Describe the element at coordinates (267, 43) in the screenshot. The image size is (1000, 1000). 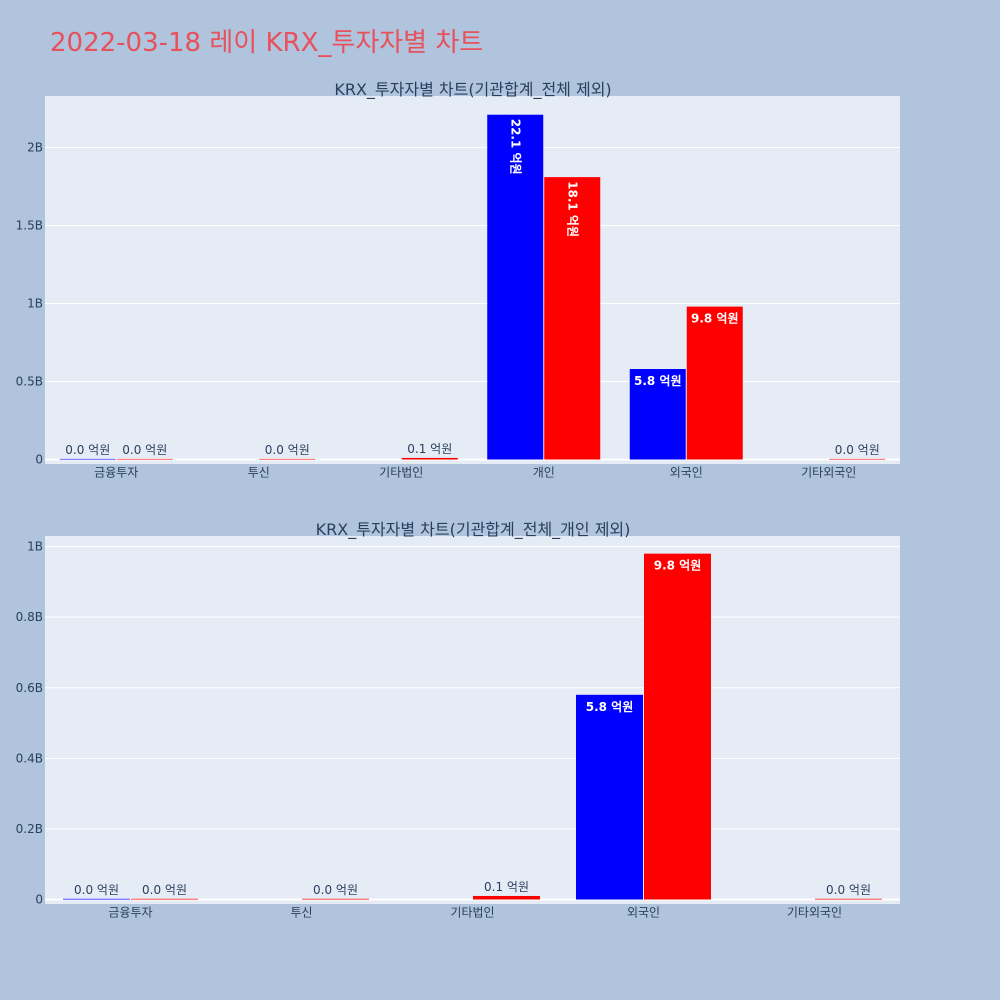
I see `page-title: 2022-03-18 레이 KRX_투자자별 차트` at that location.